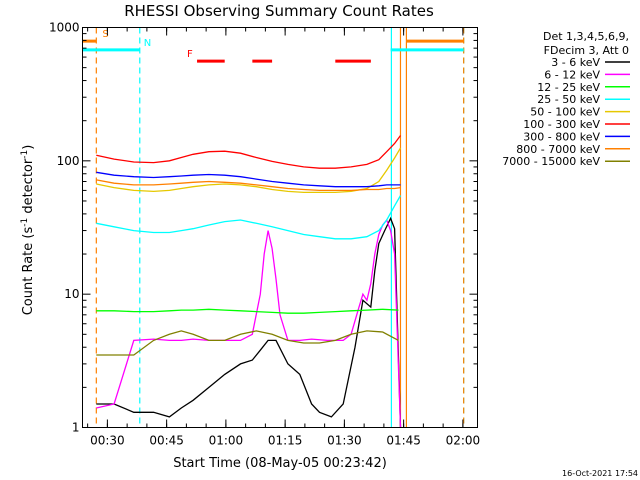  What do you see at coordinates (561, 124) in the screenshot?
I see `legend-label: 100 - 300 keV` at bounding box center [561, 124].